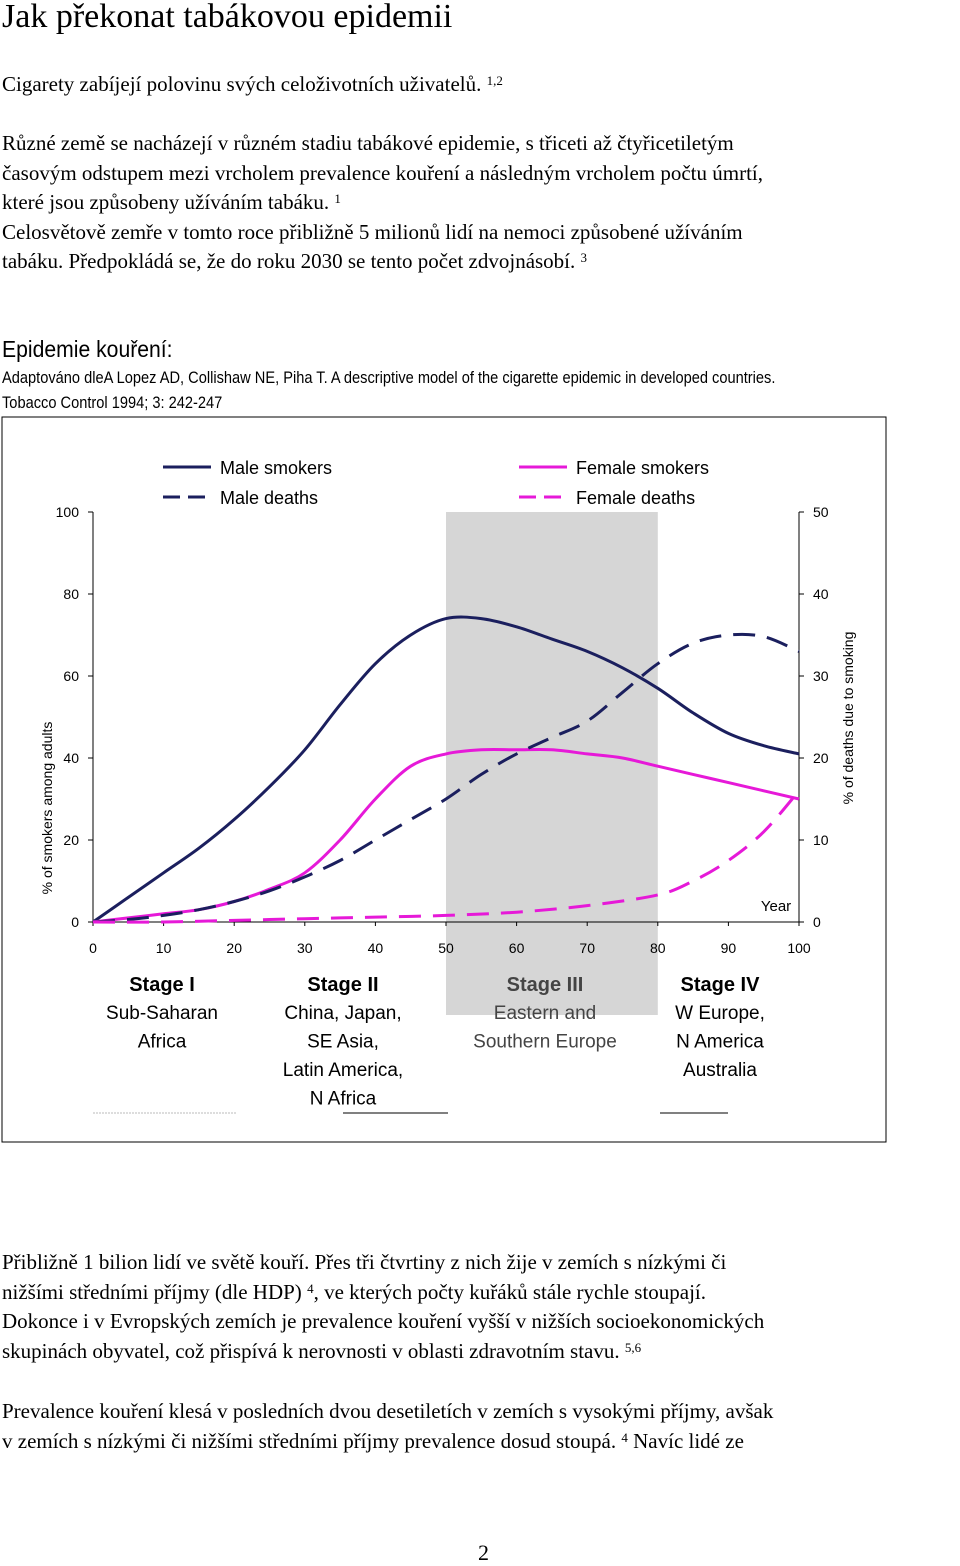  I want to click on legend-label-female-smokers: Female smokers, so click(642, 468).